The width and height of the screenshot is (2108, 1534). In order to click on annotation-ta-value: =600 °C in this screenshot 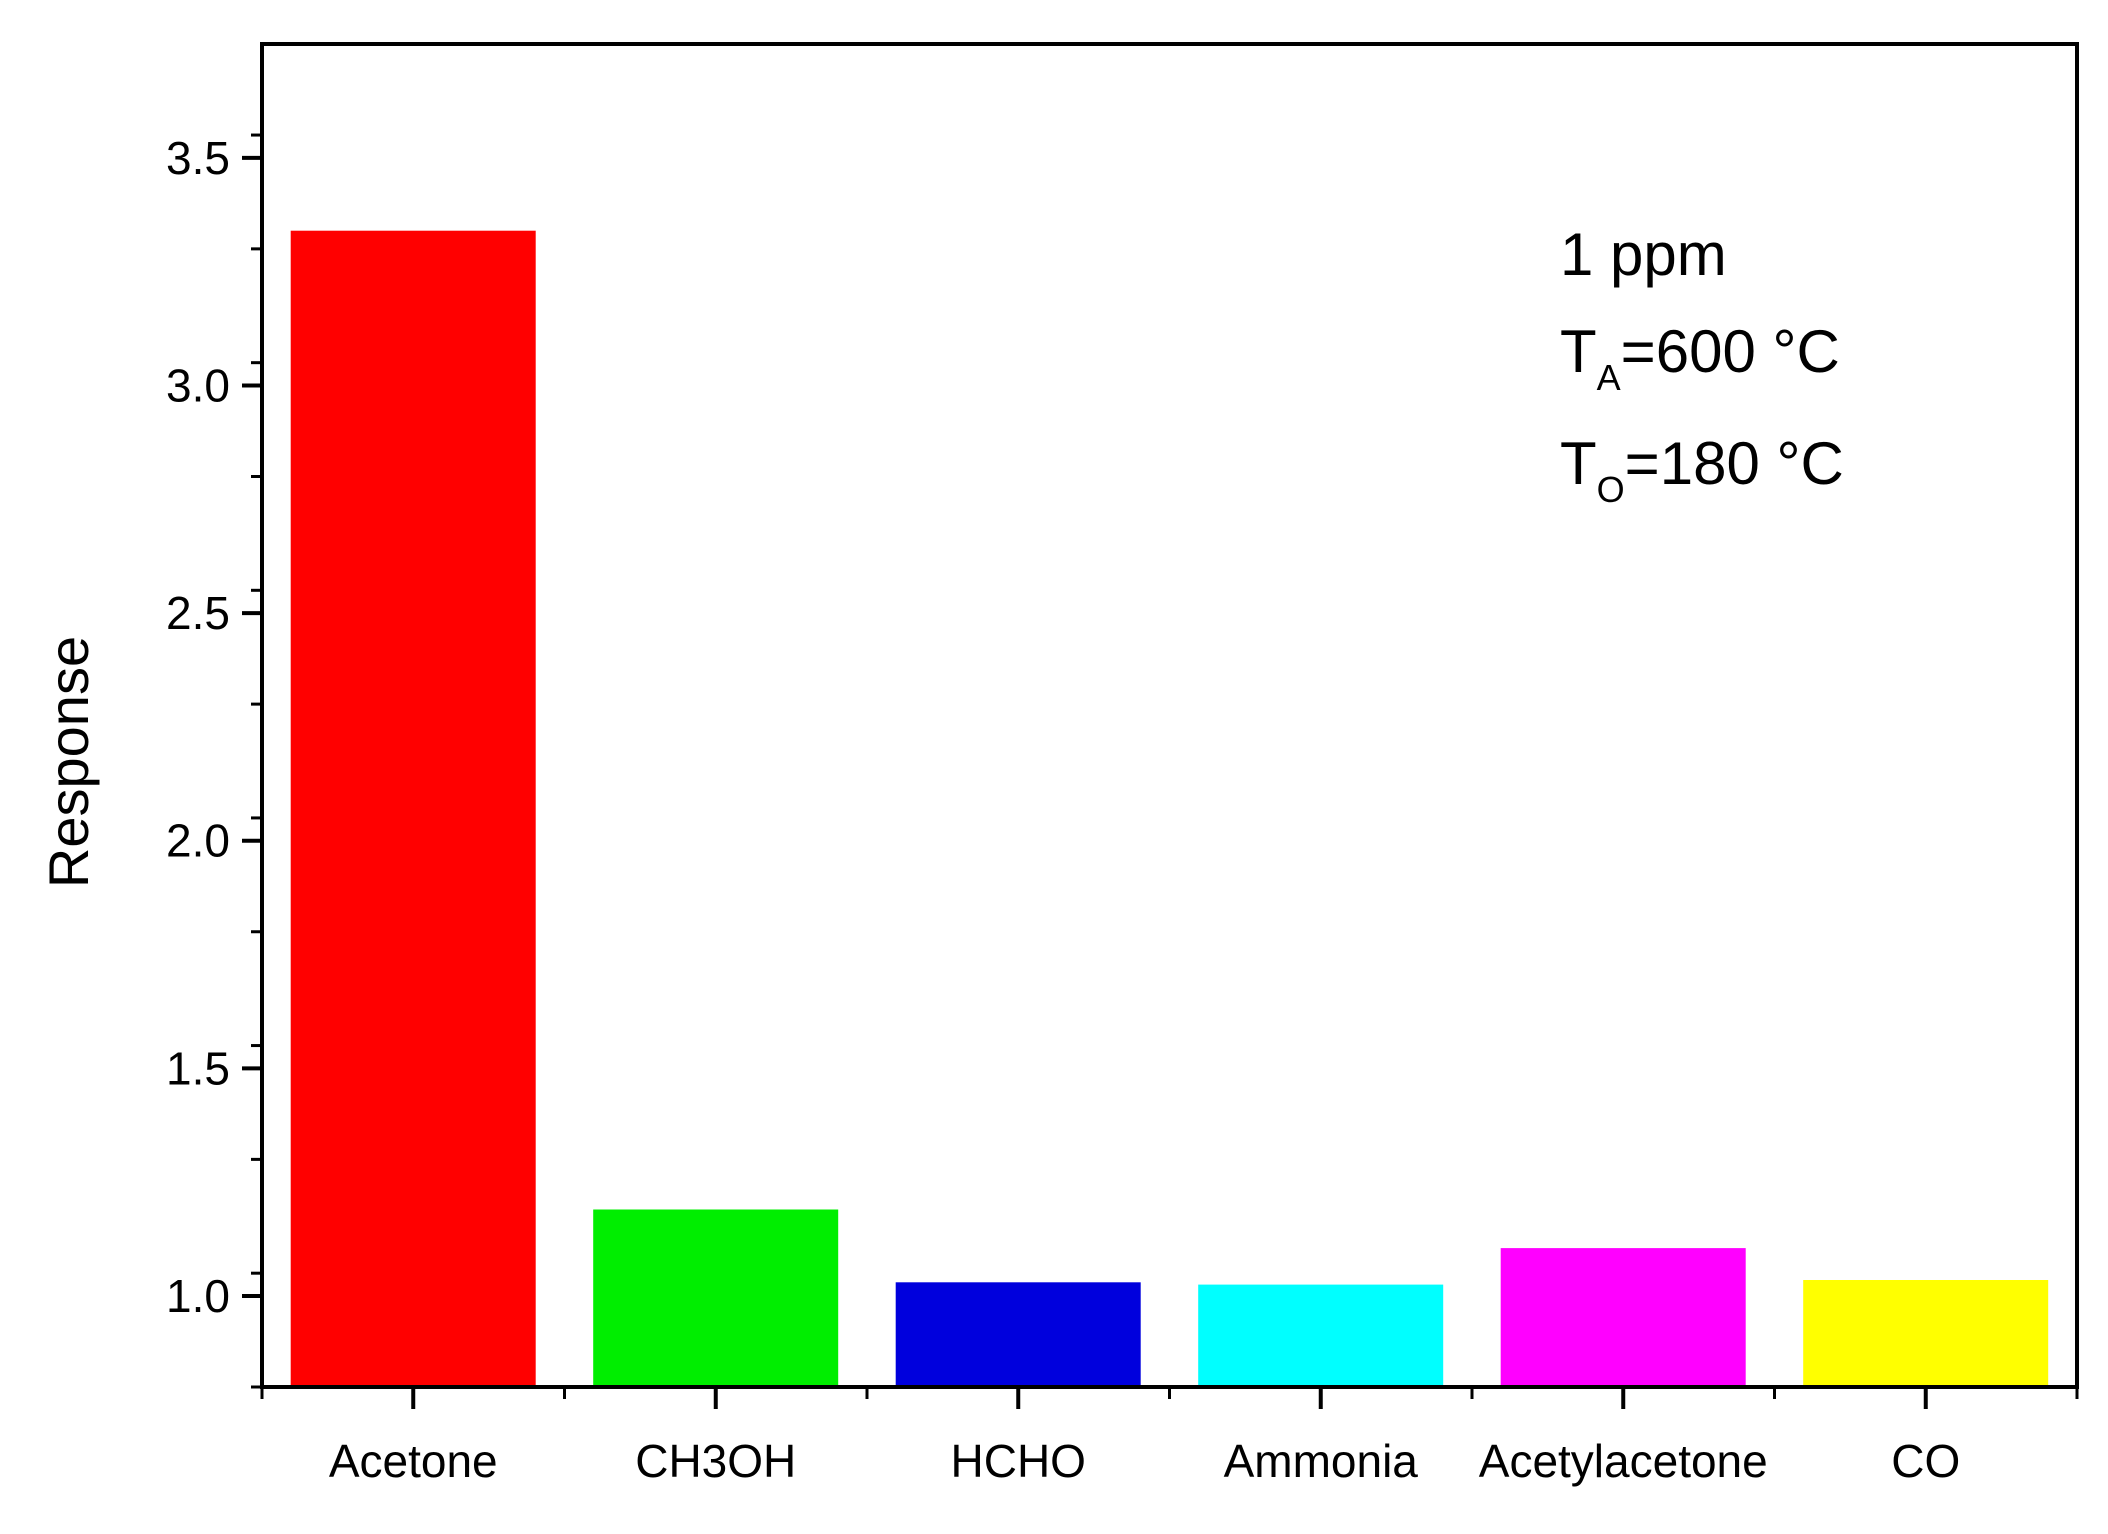, I will do `click(1730, 351)`.